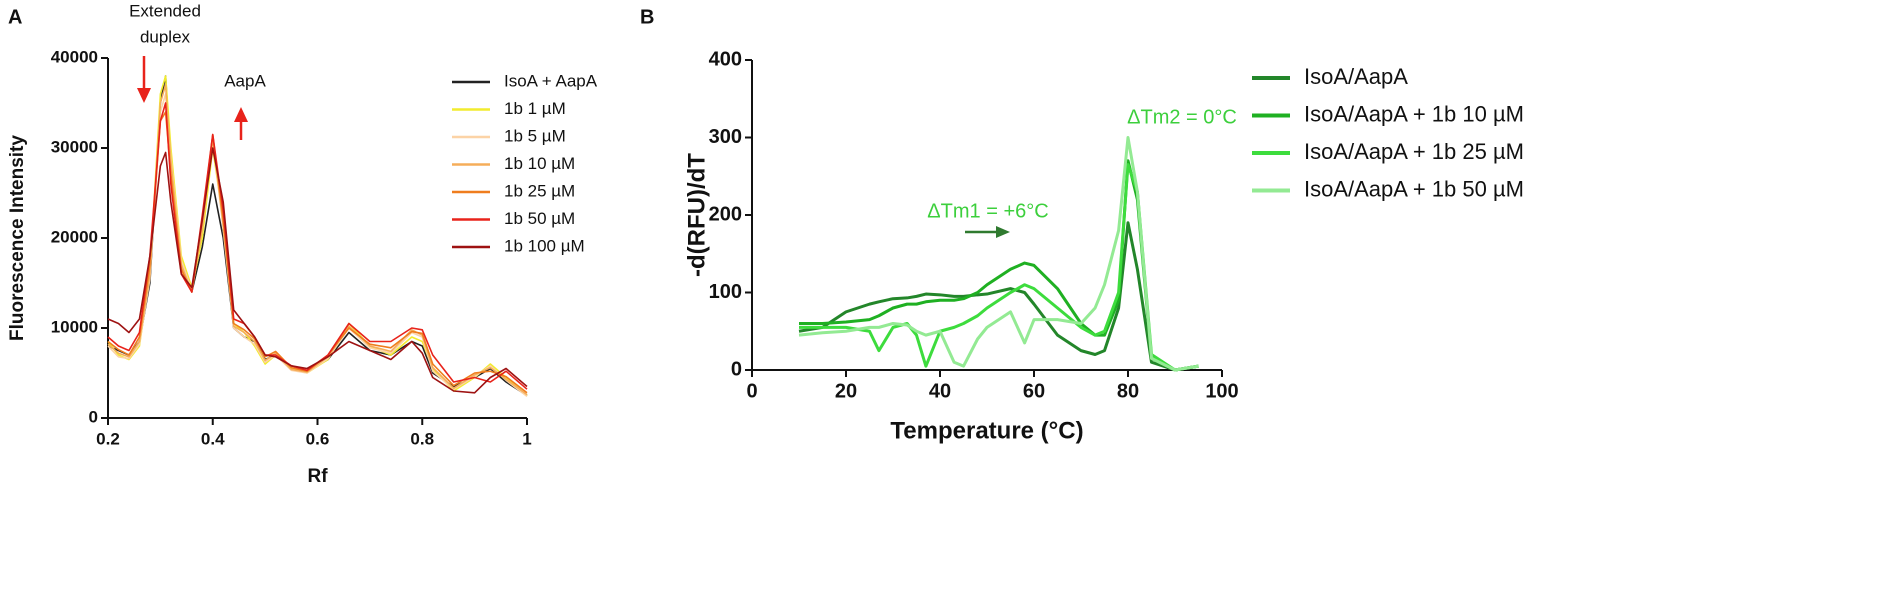  I want to click on x-tick-label: 20, so click(846, 391).